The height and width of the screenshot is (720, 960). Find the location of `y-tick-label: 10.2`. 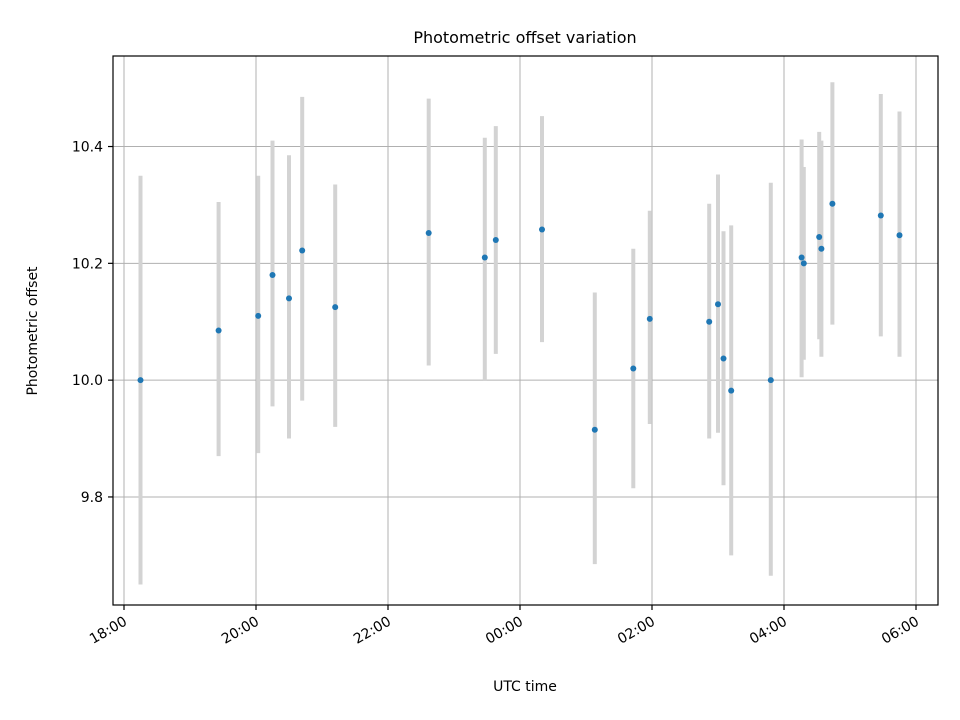

y-tick-label: 10.2 is located at coordinates (87, 264).